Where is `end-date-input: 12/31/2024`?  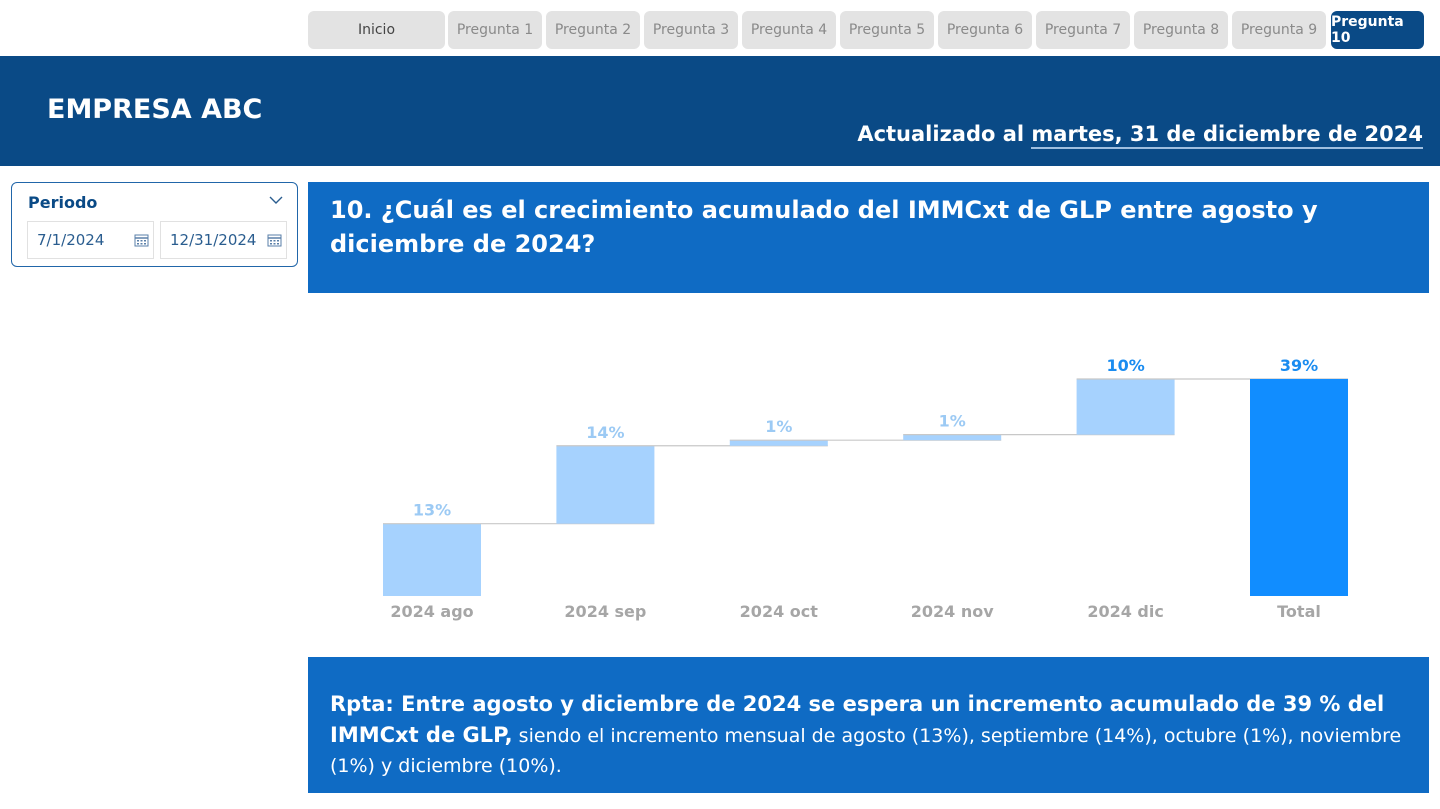
end-date-input: 12/31/2024 is located at coordinates (223, 240).